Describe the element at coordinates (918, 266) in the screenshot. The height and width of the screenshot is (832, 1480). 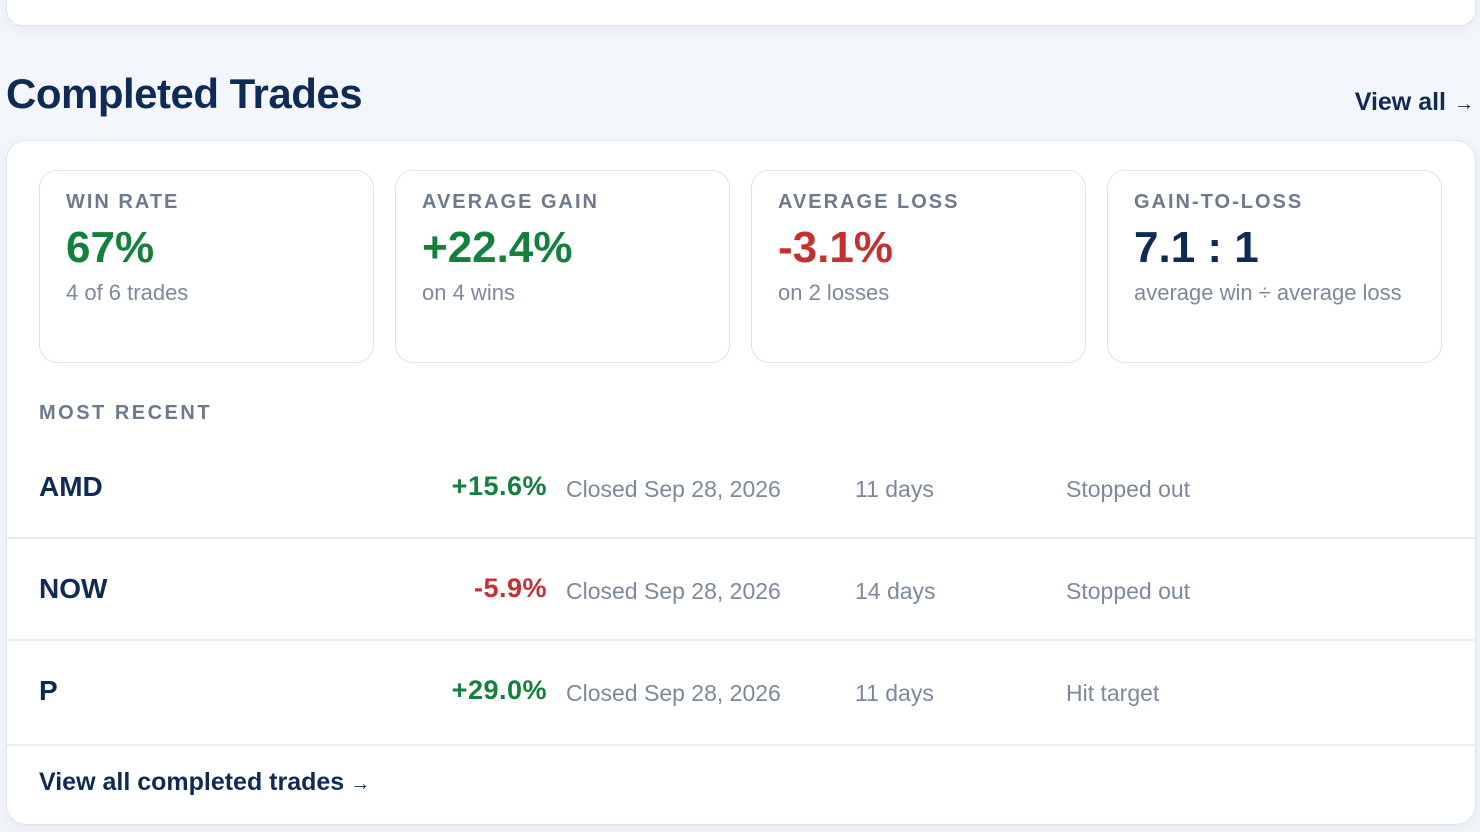
I see `stat-card-average-loss: AVERAGE LOSS -3.1% on 2 losses` at that location.